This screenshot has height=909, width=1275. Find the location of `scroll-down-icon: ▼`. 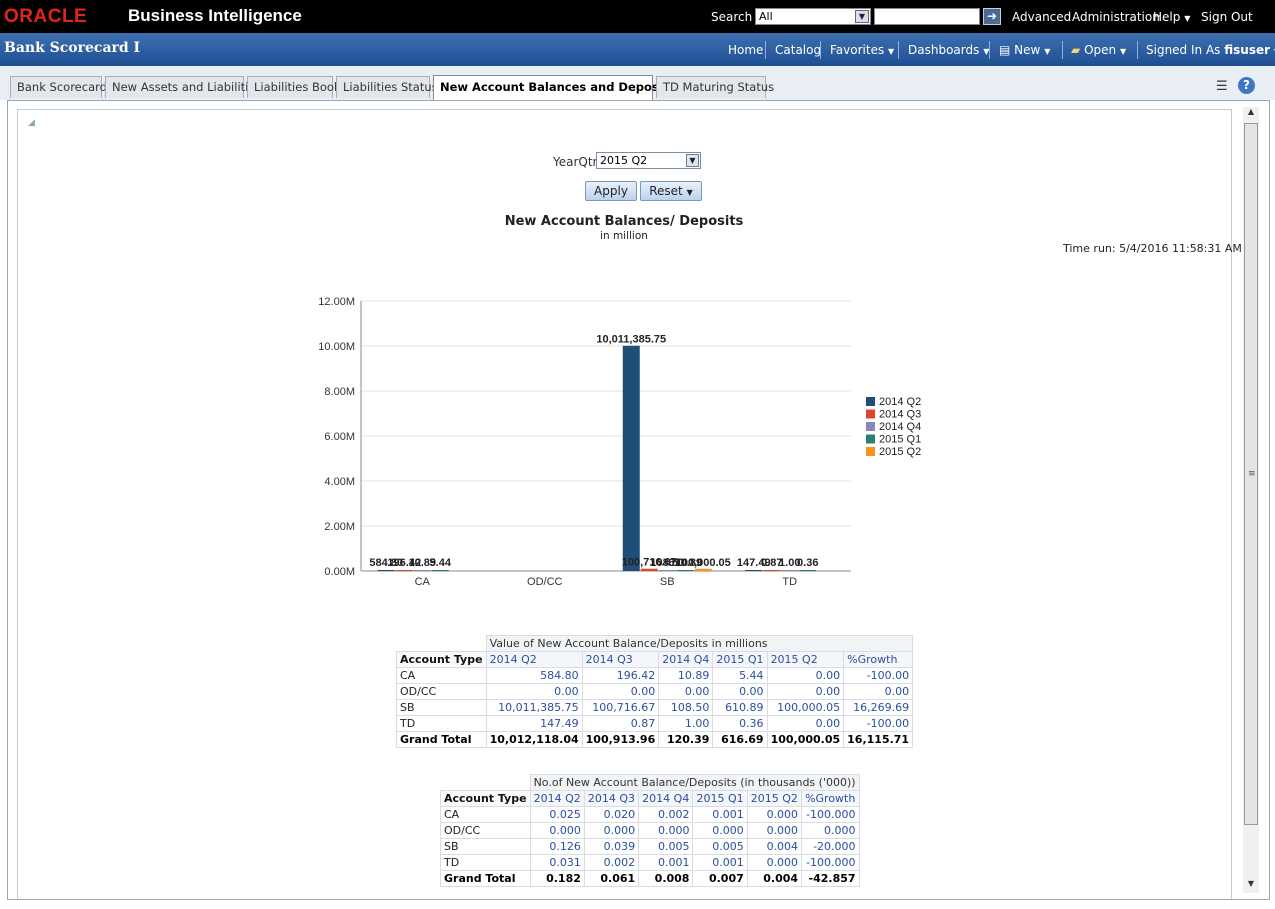

scroll-down-icon: ▼ is located at coordinates (1251, 883).